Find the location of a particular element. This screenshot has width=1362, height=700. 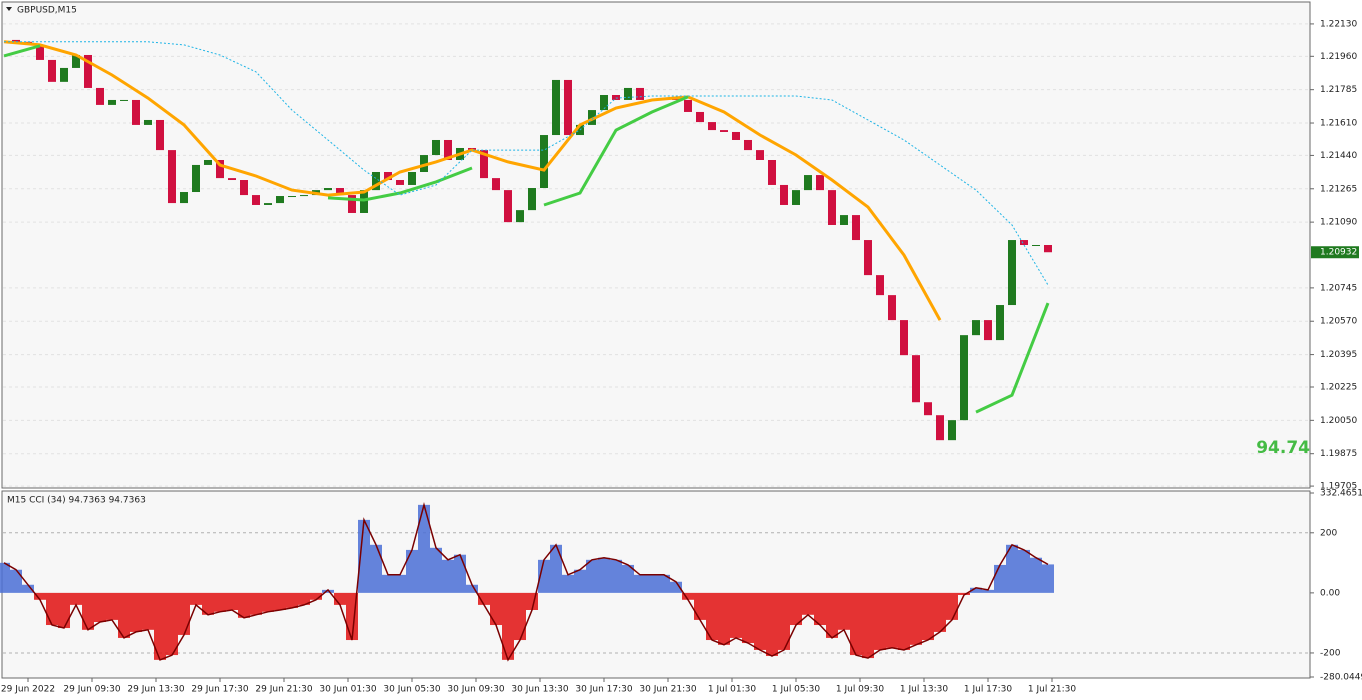

y-tick-label: 0.00 is located at coordinates (1330, 593).